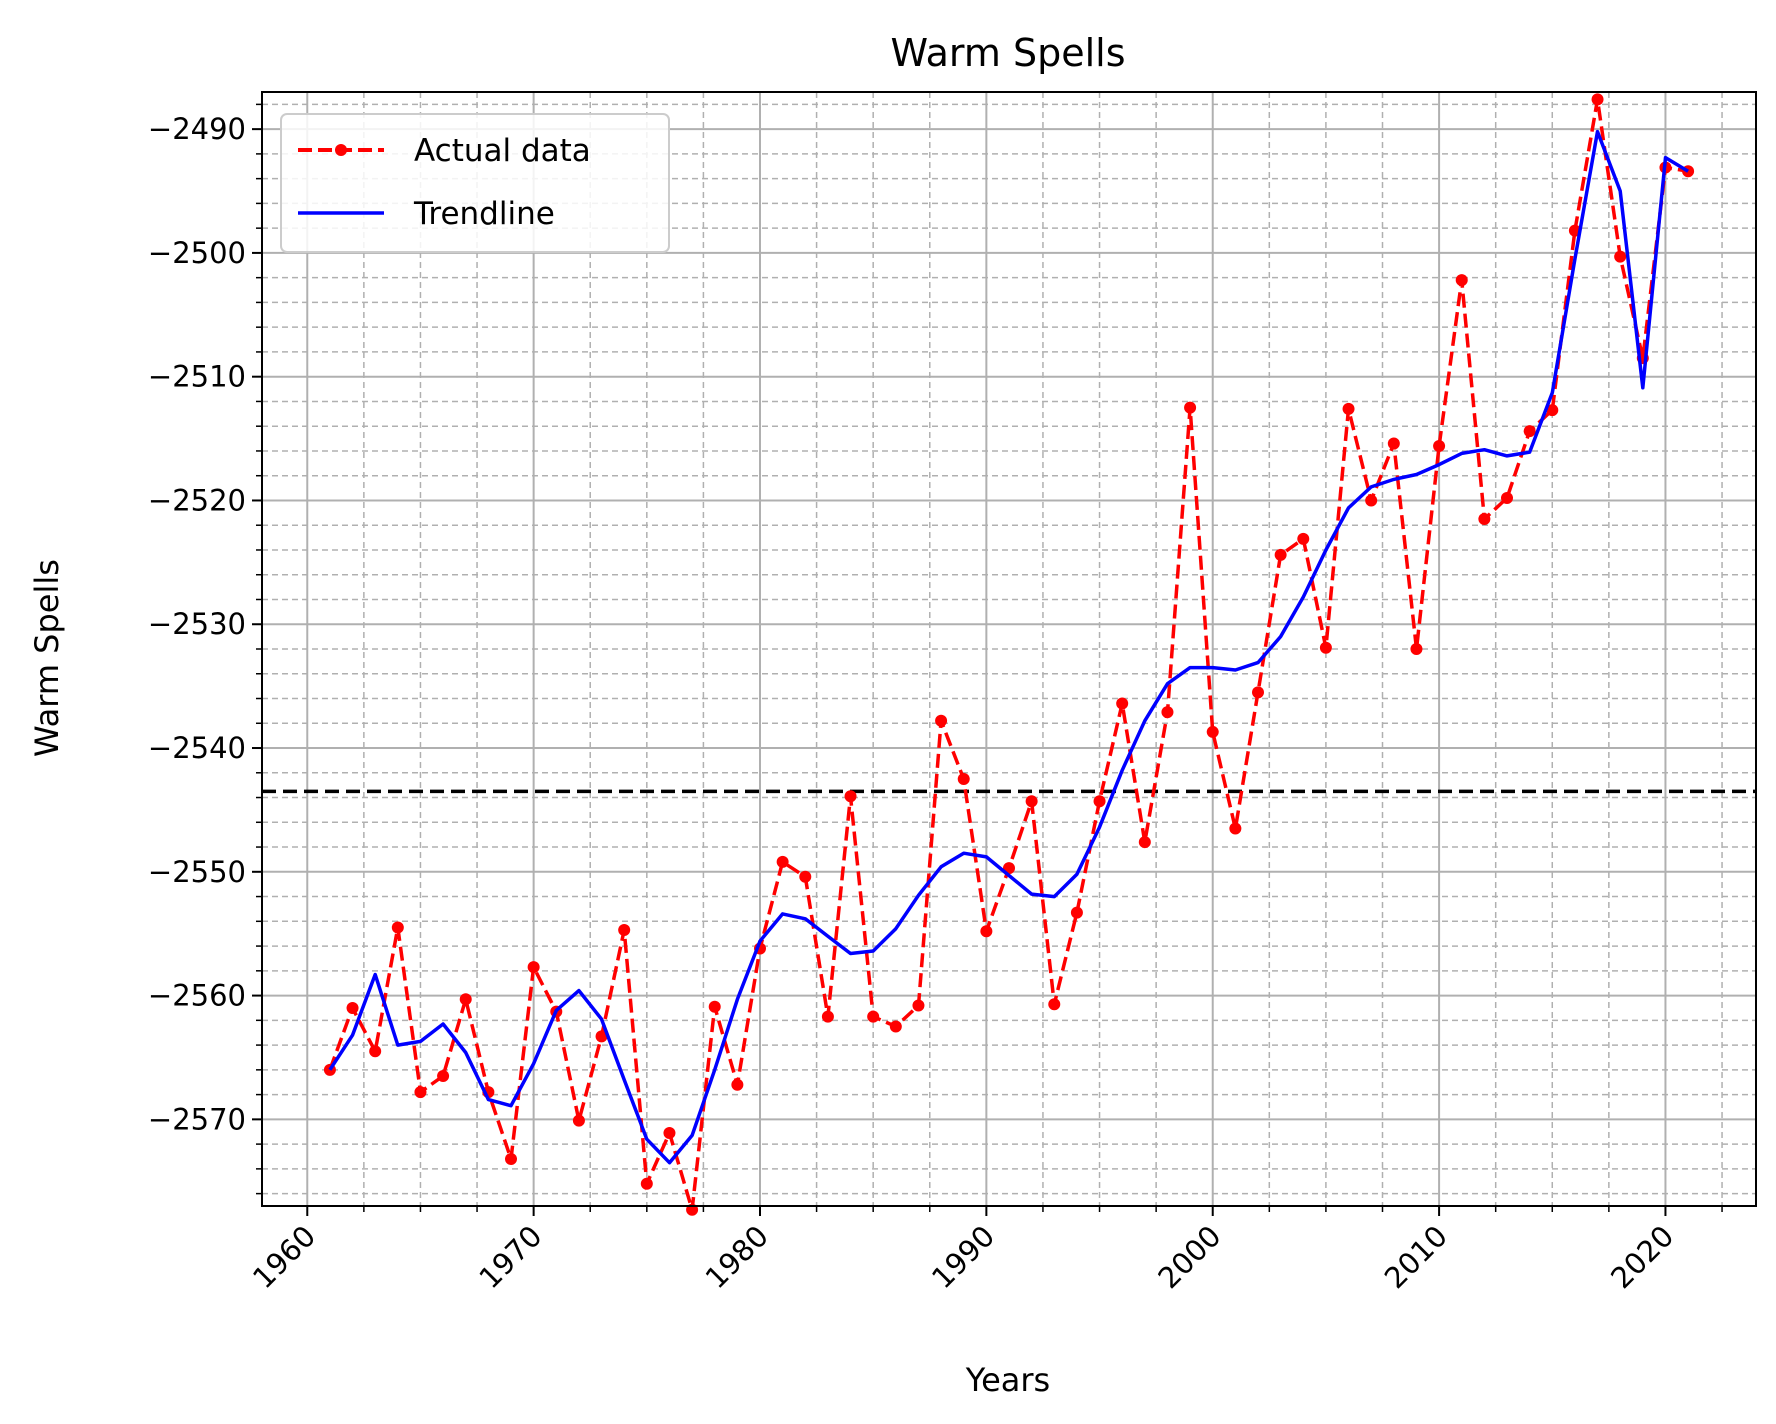 The height and width of the screenshot is (1424, 1776). What do you see at coordinates (197, 748) in the screenshot?
I see `y-tick-label: −2540` at bounding box center [197, 748].